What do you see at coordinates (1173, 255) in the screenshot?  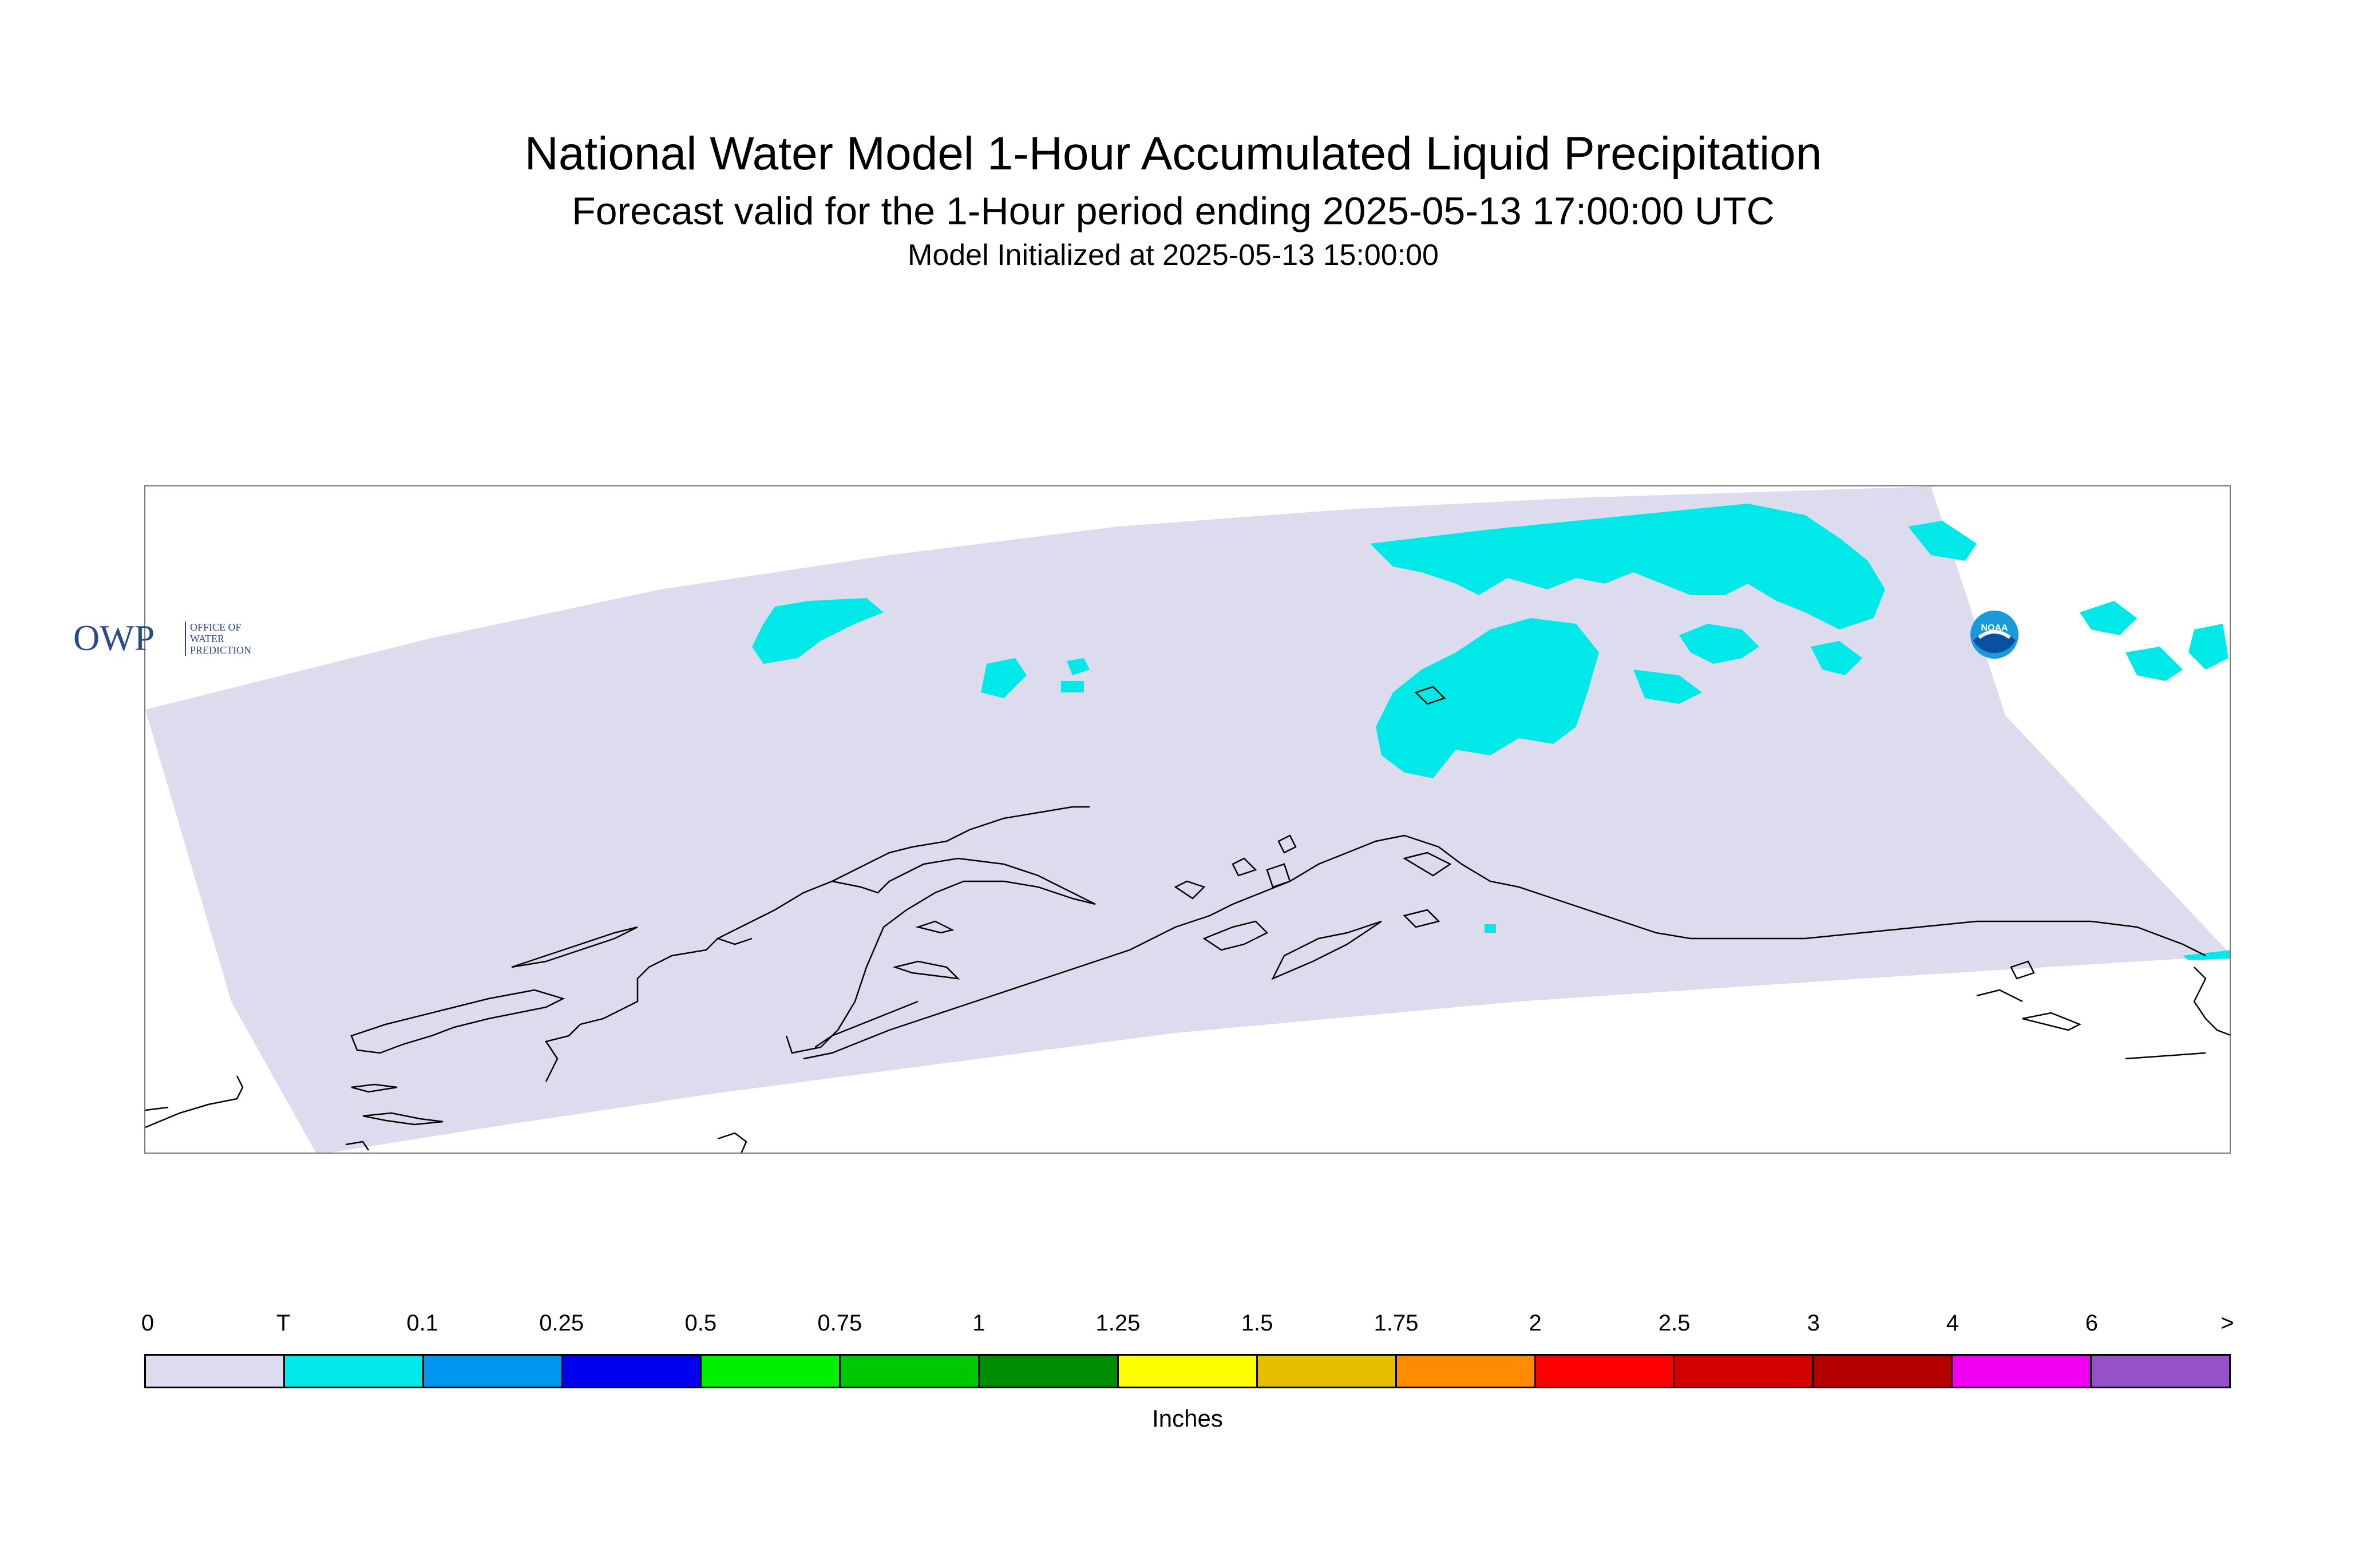 I see `model-init-line: Model Initialized at 2025-05-13 15:00:00` at bounding box center [1173, 255].